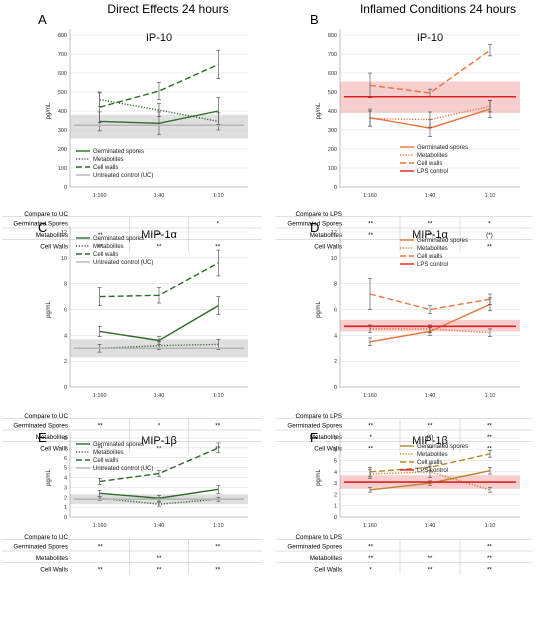 This screenshot has width=550, height=621. What do you see at coordinates (314, 227) in the screenshot?
I see `panel-label: D` at bounding box center [314, 227].